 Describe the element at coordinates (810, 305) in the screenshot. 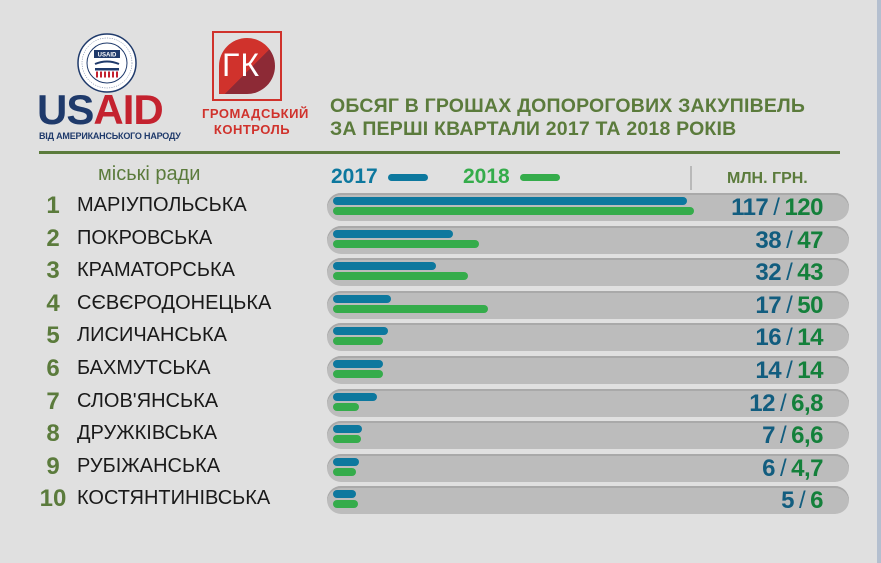

I see `value-2018: 50` at that location.